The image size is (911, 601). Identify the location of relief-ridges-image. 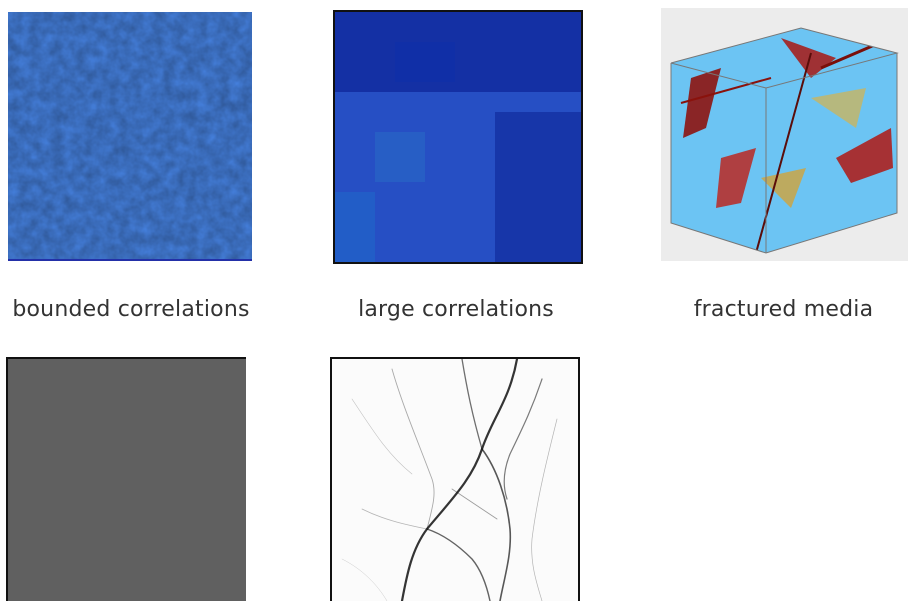
(126, 479).